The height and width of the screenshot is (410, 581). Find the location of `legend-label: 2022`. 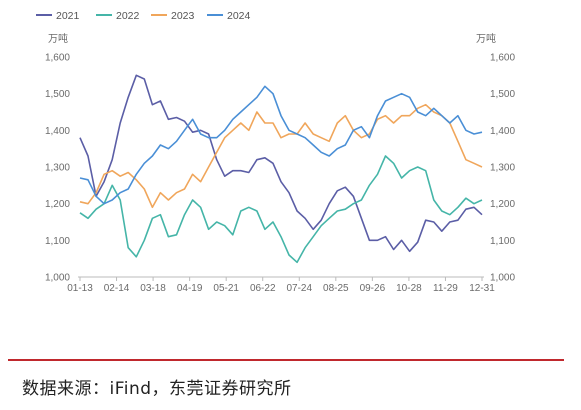

legend-label: 2022 is located at coordinates (128, 16).